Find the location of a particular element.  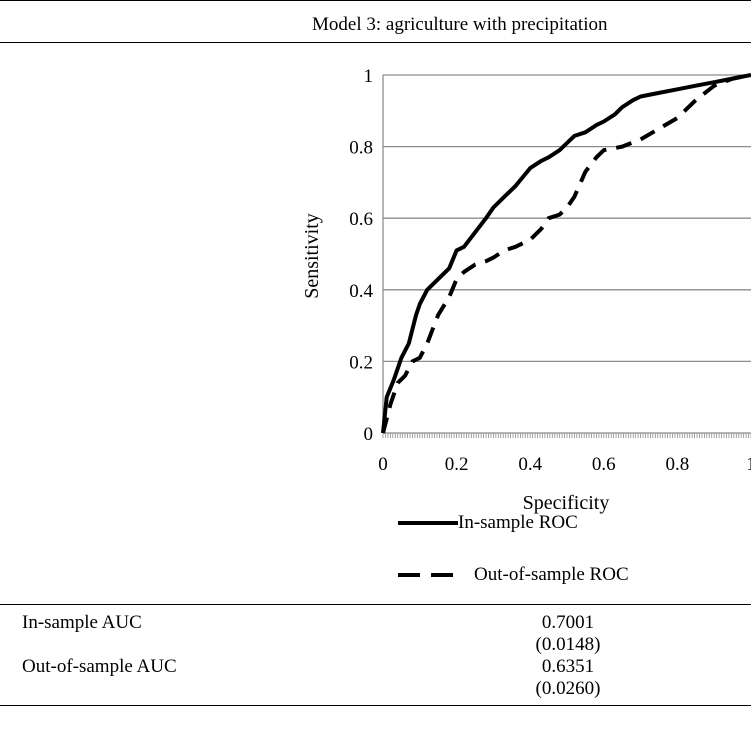

y-tick-label: 0 is located at coordinates (369, 434).